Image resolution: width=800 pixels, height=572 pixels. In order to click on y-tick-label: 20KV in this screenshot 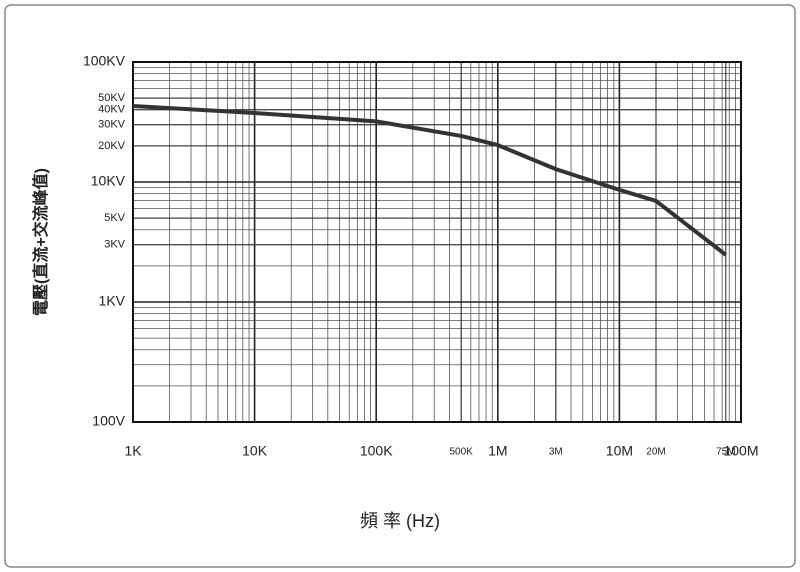, I will do `click(112, 146)`.